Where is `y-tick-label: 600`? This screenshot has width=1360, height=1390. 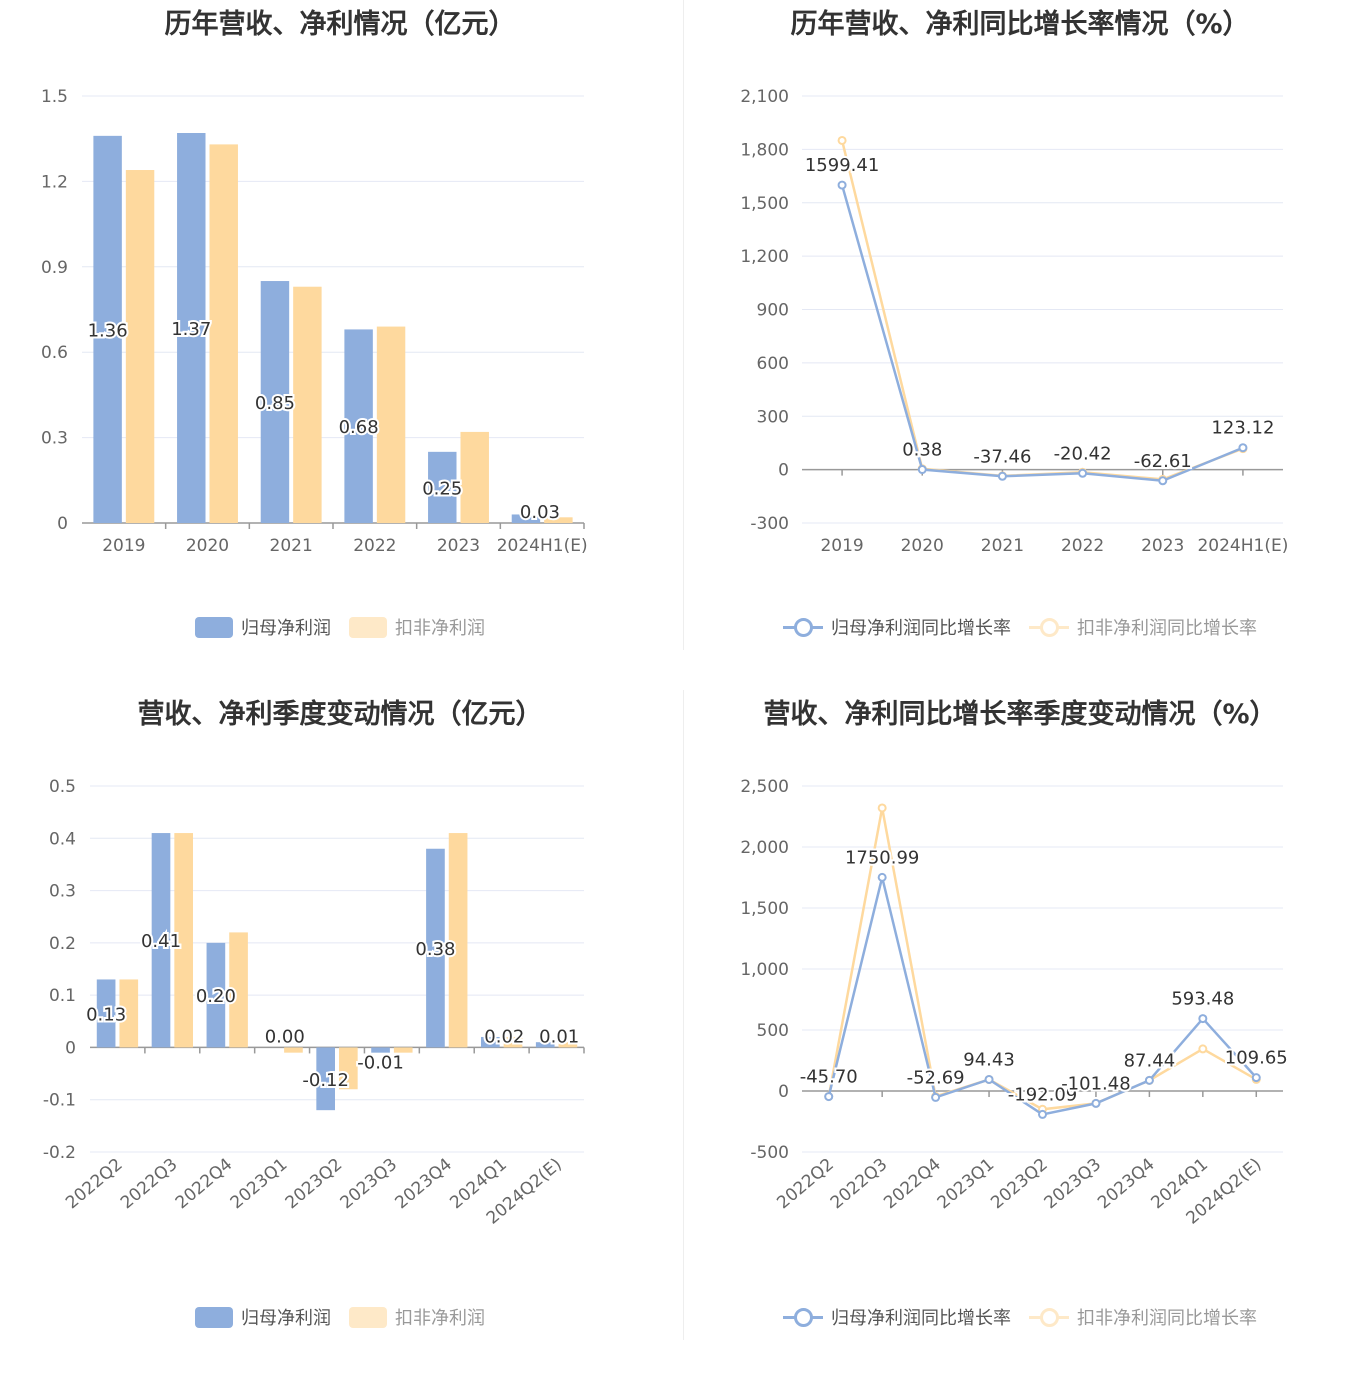
y-tick-label: 600 is located at coordinates (773, 364).